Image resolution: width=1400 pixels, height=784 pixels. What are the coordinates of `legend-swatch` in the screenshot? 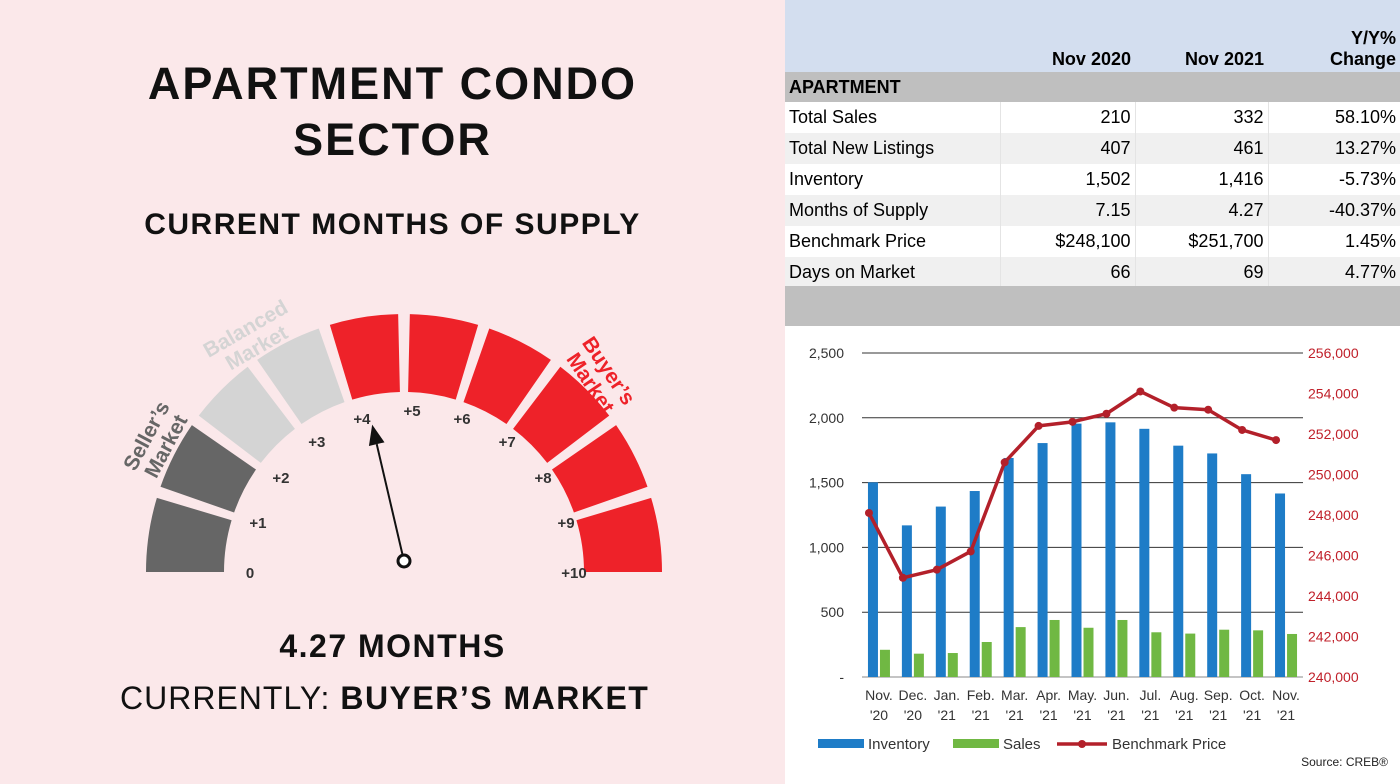 It's located at (841, 743).